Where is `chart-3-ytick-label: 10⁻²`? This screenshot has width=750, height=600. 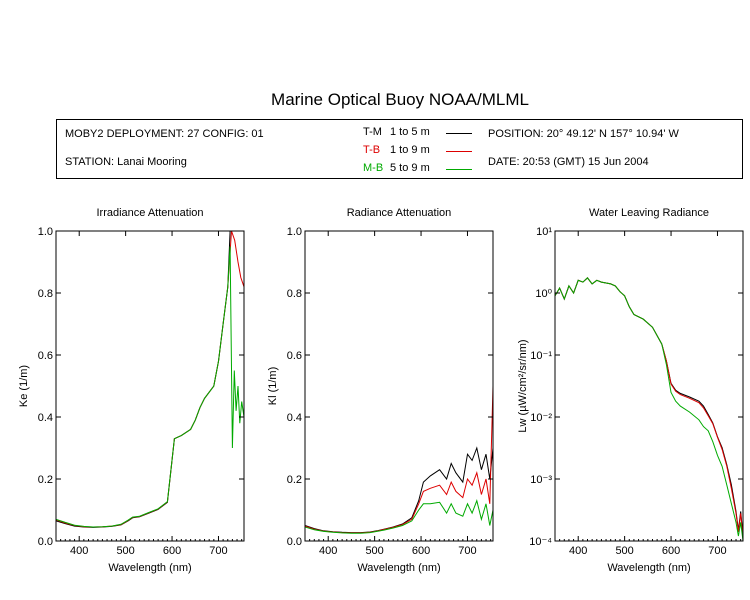 chart-3-ytick-label: 10⁻² is located at coordinates (541, 418).